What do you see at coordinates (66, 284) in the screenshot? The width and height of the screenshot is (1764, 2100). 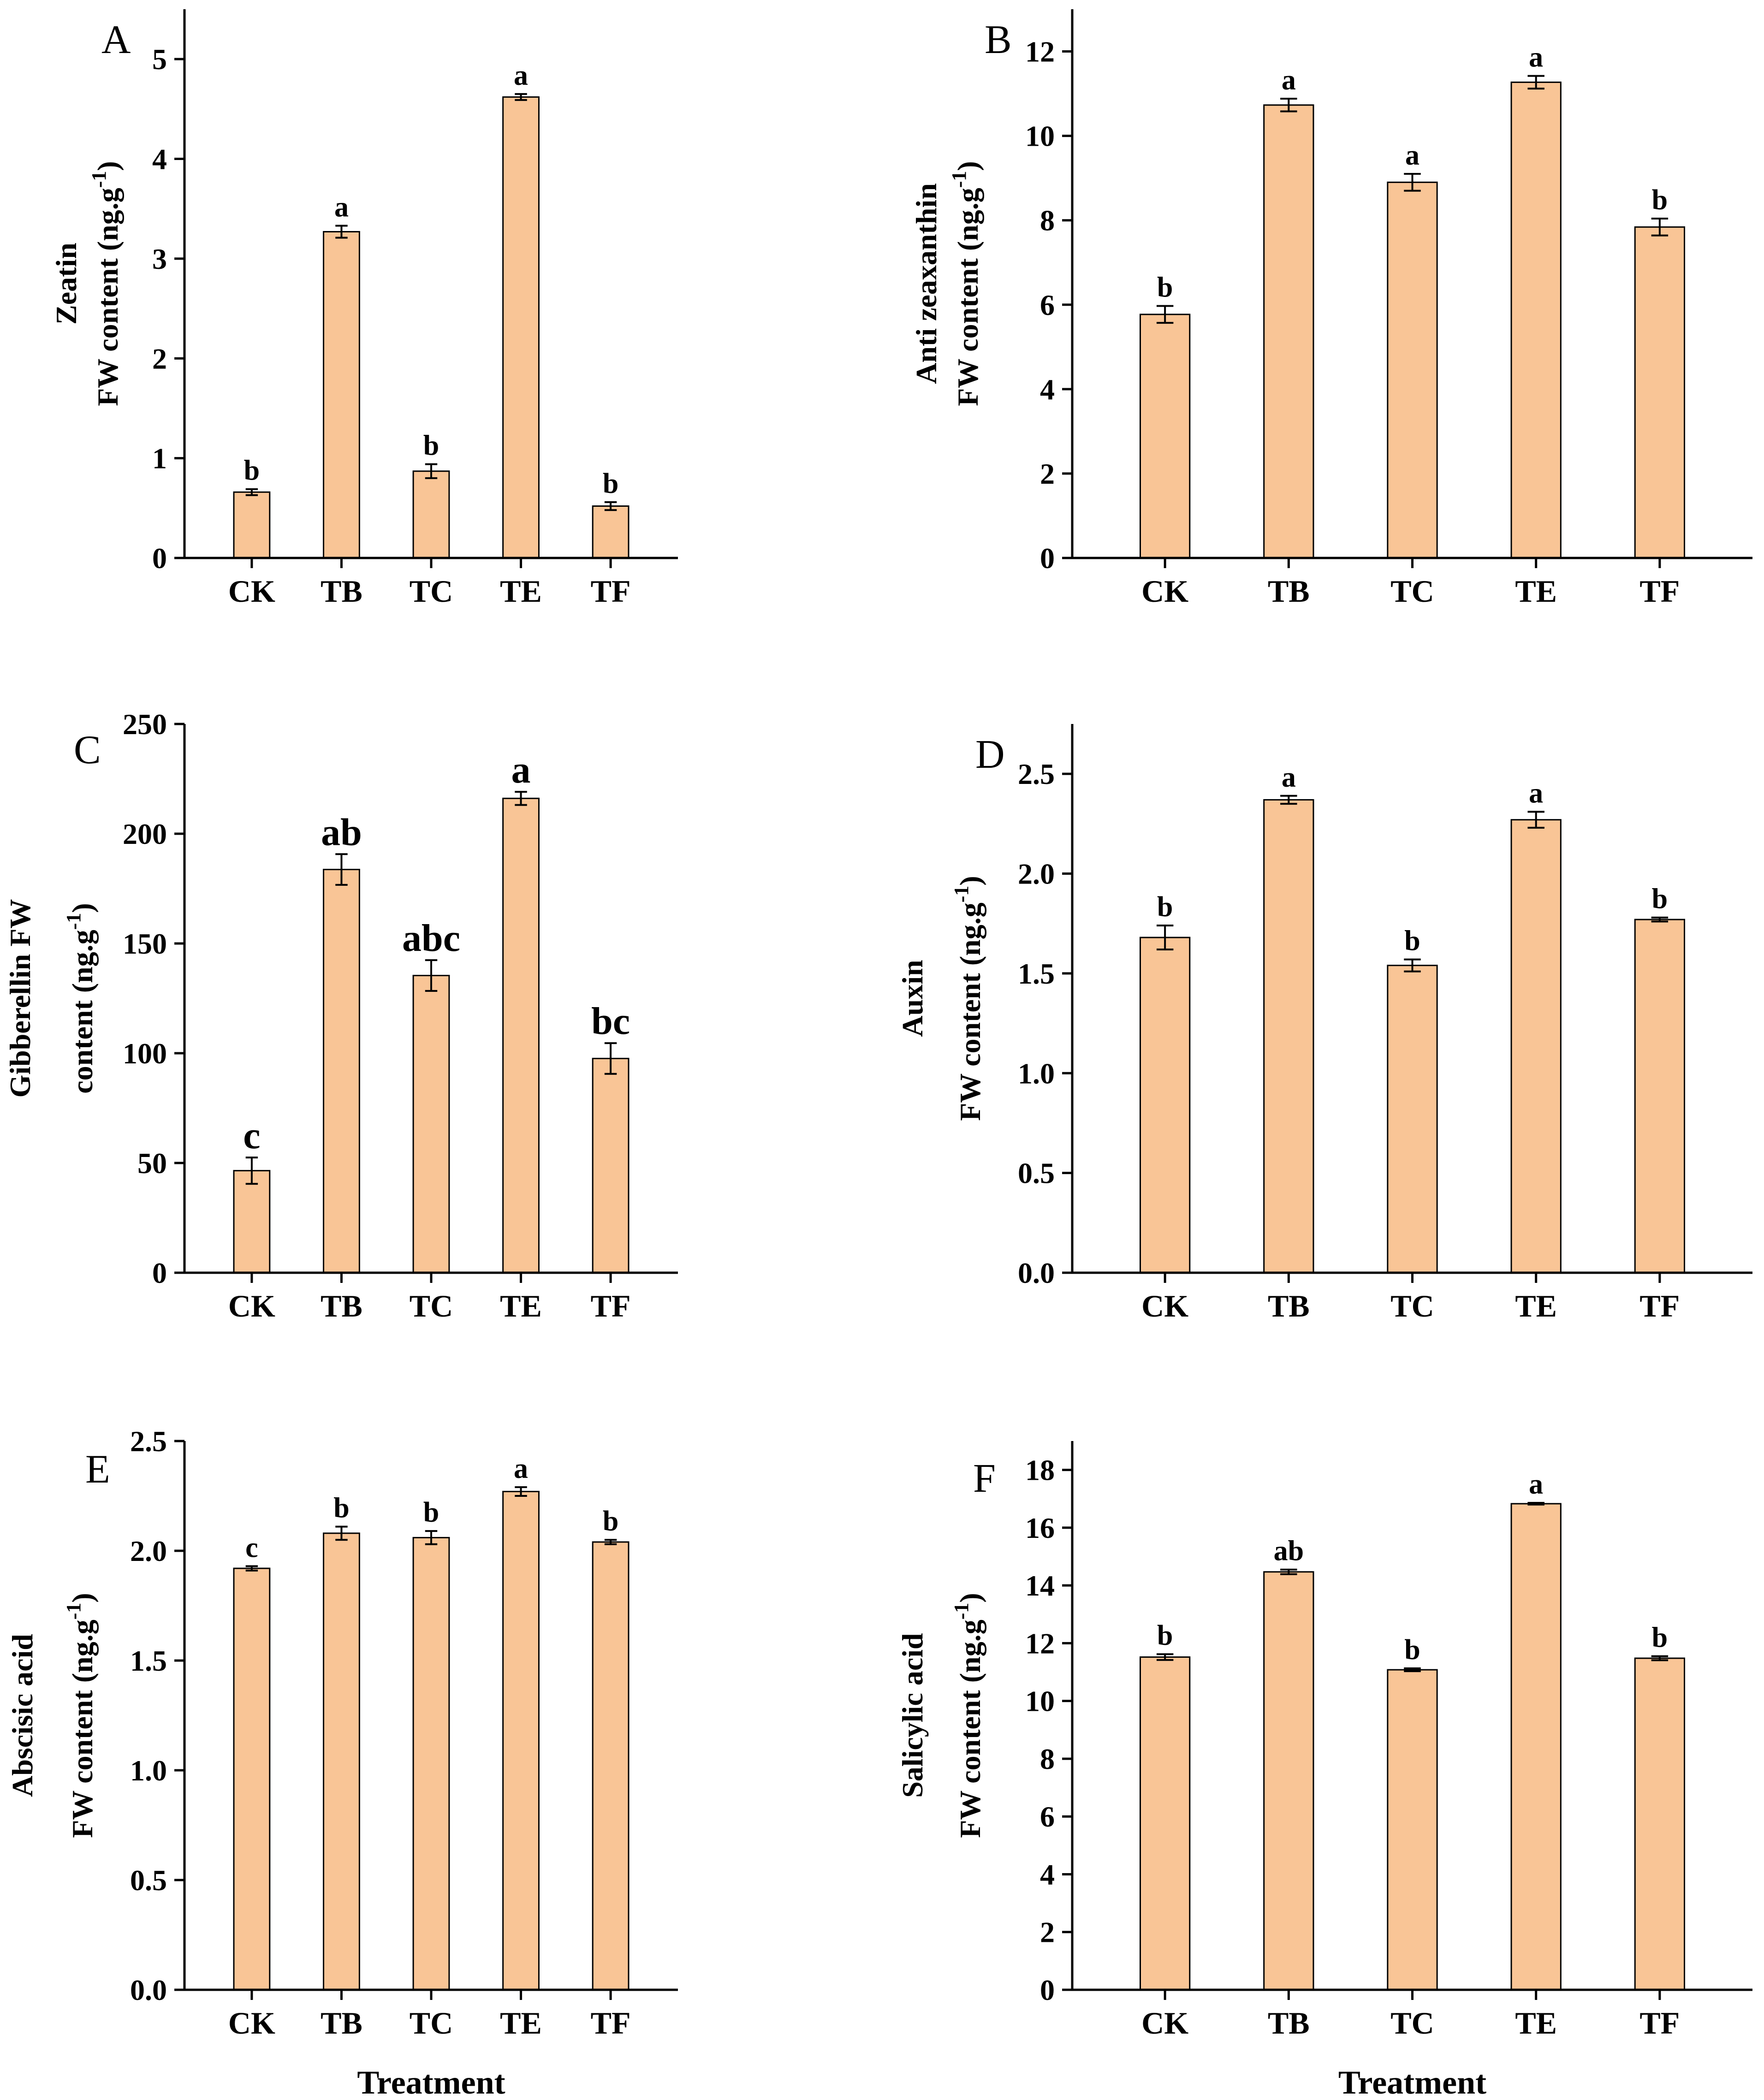 I see `y-axis-label-line-1: Zeatin` at bounding box center [66, 284].